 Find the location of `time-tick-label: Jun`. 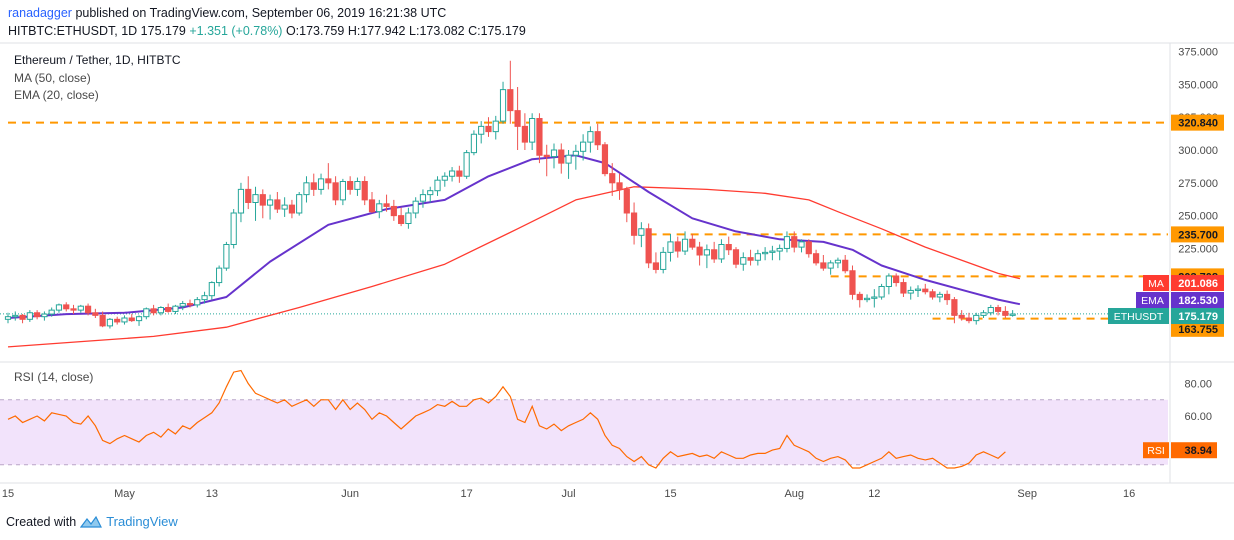

time-tick-label: Jun is located at coordinates (350, 494).